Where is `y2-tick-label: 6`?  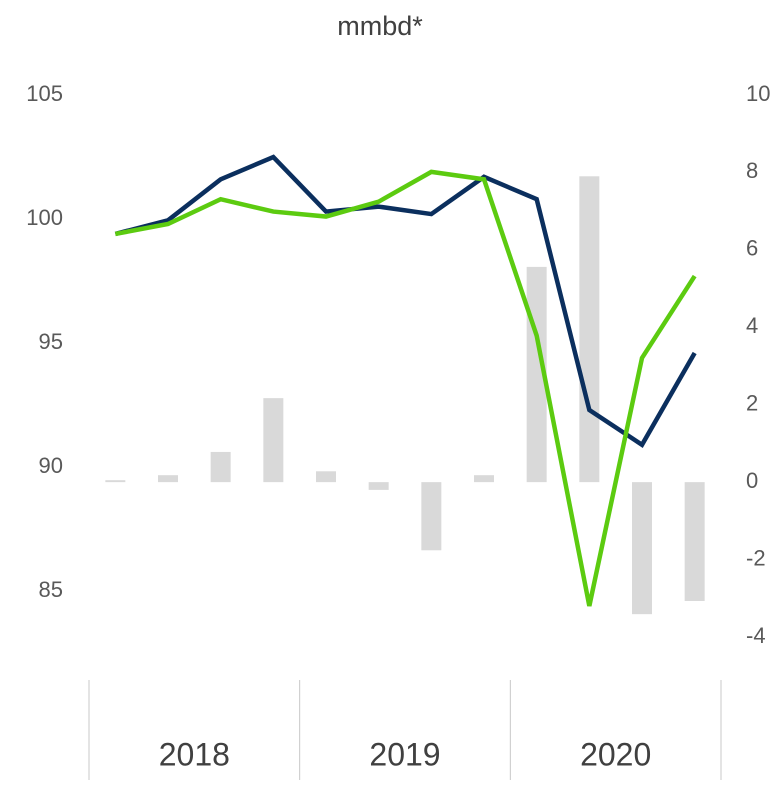
y2-tick-label: 6 is located at coordinates (752, 248).